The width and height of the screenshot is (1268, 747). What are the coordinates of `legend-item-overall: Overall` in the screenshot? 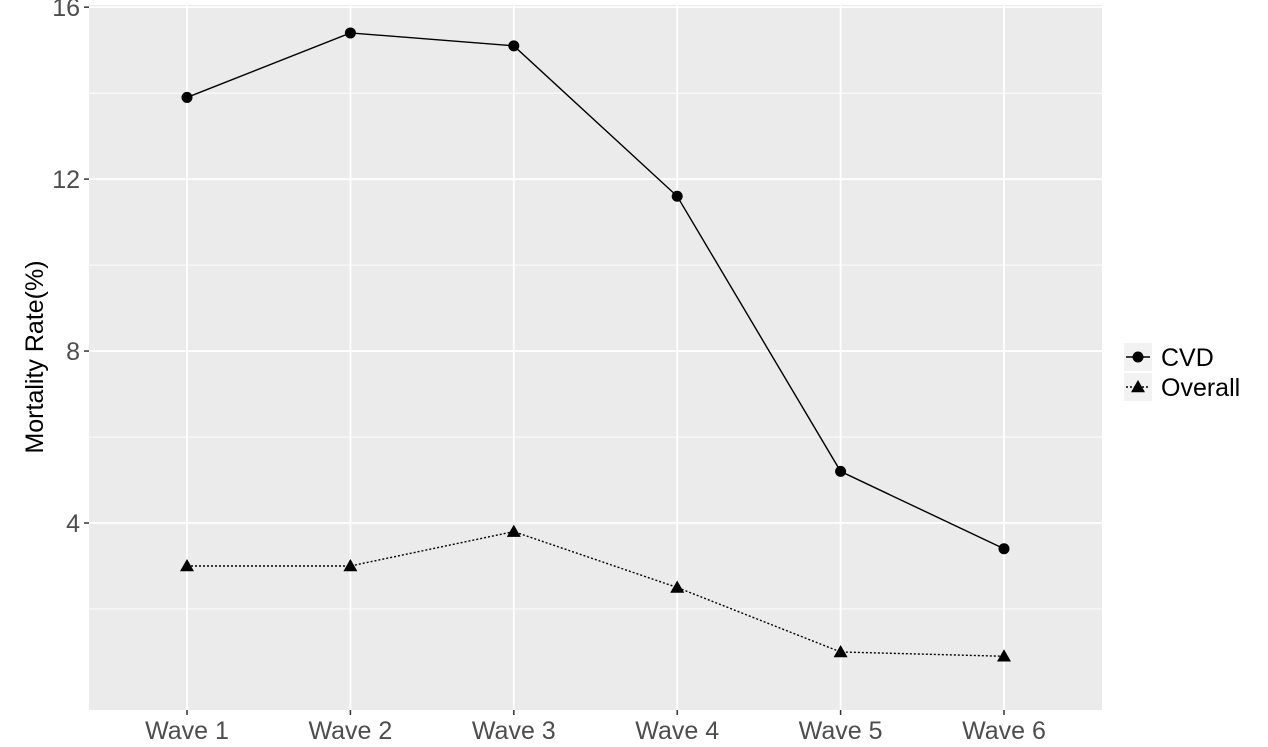 It's located at (1182, 387).